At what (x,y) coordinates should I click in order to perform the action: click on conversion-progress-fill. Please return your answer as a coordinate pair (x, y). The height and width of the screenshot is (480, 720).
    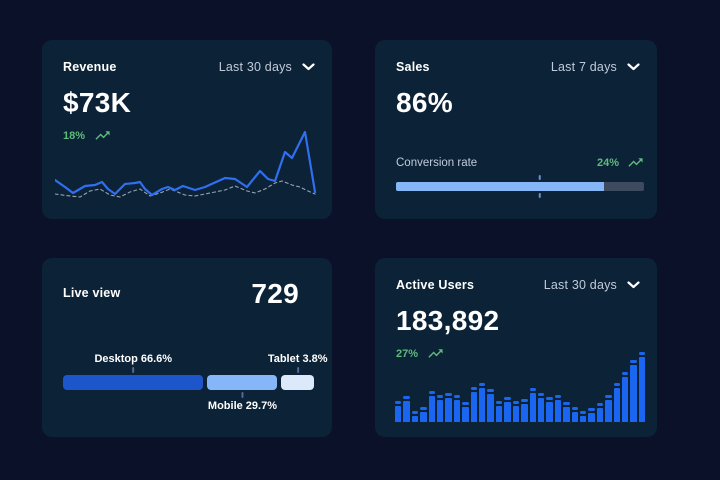
    Looking at the image, I should click on (500, 186).